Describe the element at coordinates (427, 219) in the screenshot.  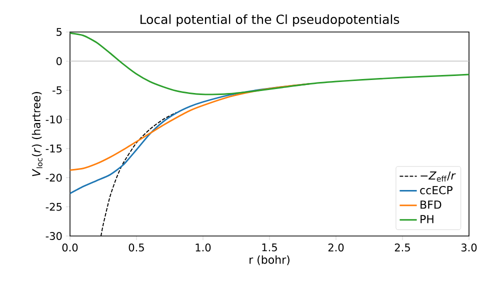
I see `legend-label: PH` at that location.